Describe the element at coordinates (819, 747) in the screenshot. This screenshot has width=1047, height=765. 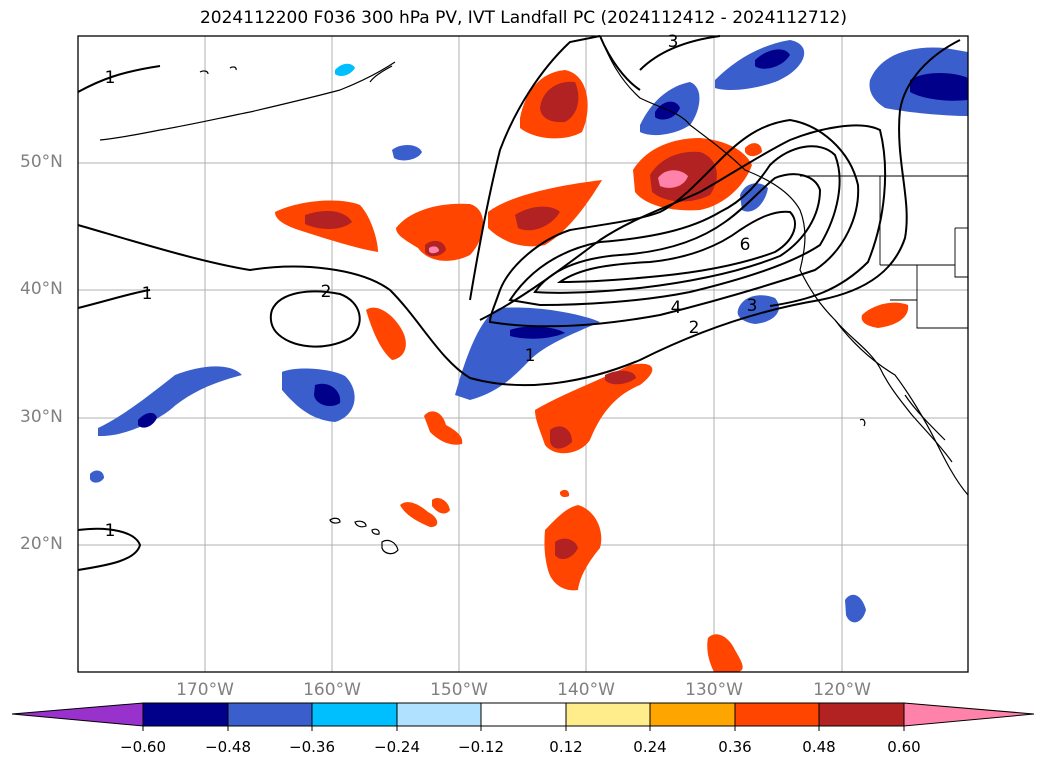
I see `colorbar-tick-label: 0.48` at that location.